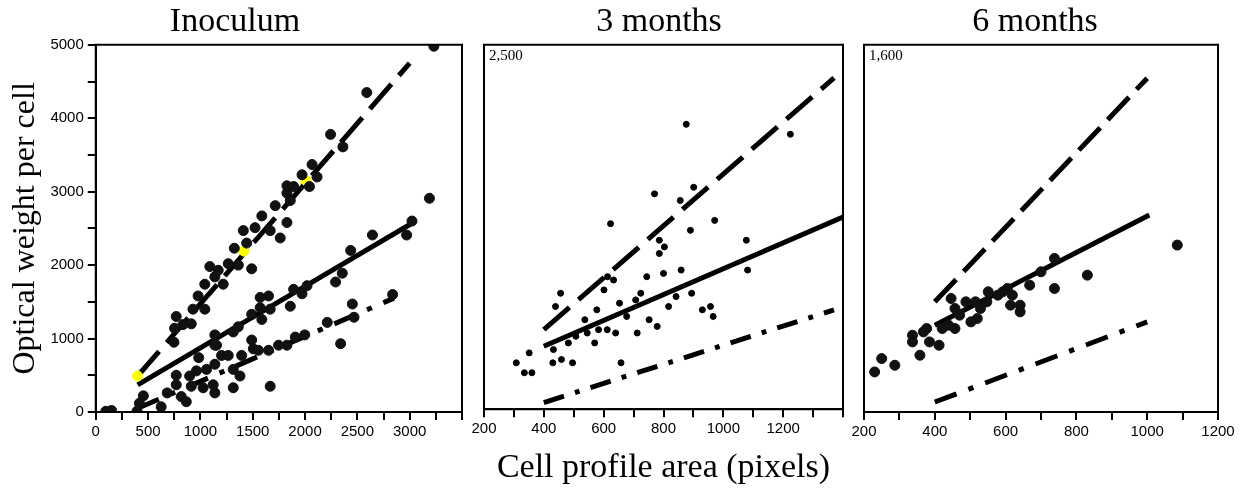  What do you see at coordinates (253, 431) in the screenshot?
I see `x-tick-label: 1500` at bounding box center [253, 431].